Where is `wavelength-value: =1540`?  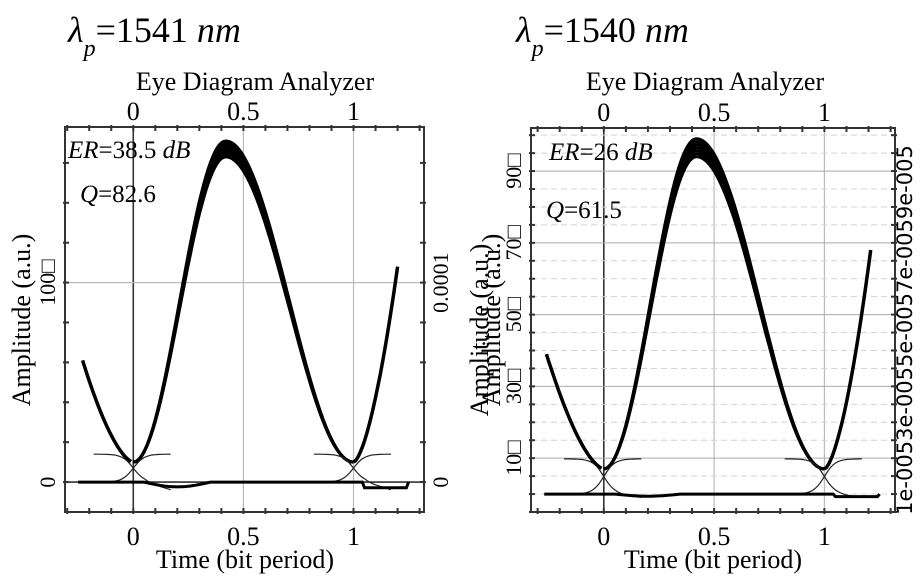 wavelength-value: =1540 is located at coordinates (594, 30).